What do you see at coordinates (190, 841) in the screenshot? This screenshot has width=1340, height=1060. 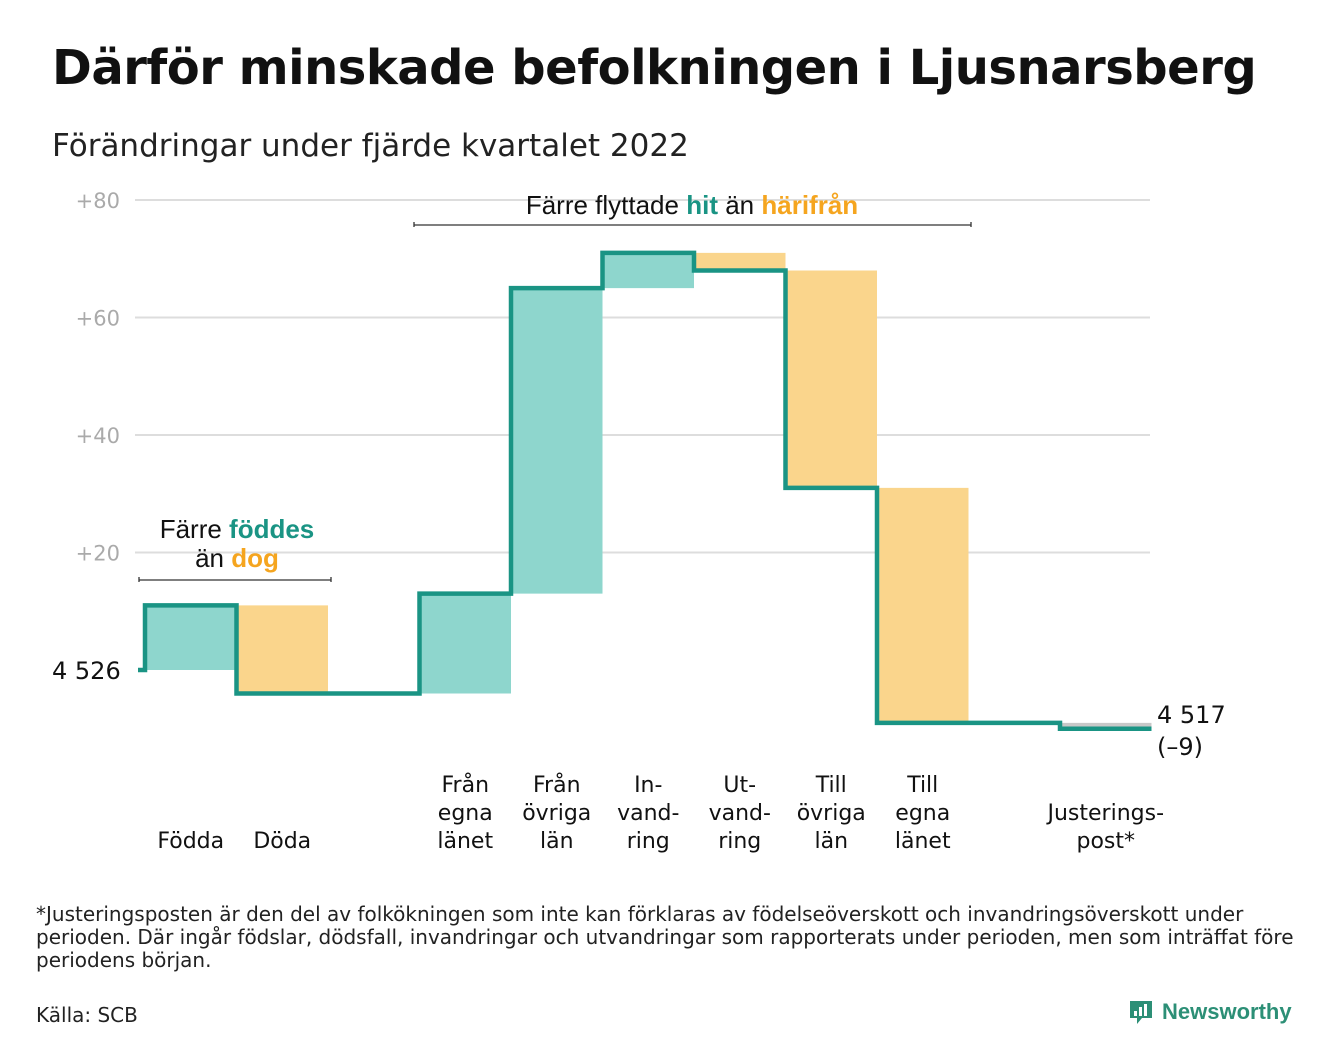 I see `category-label: Födda` at bounding box center [190, 841].